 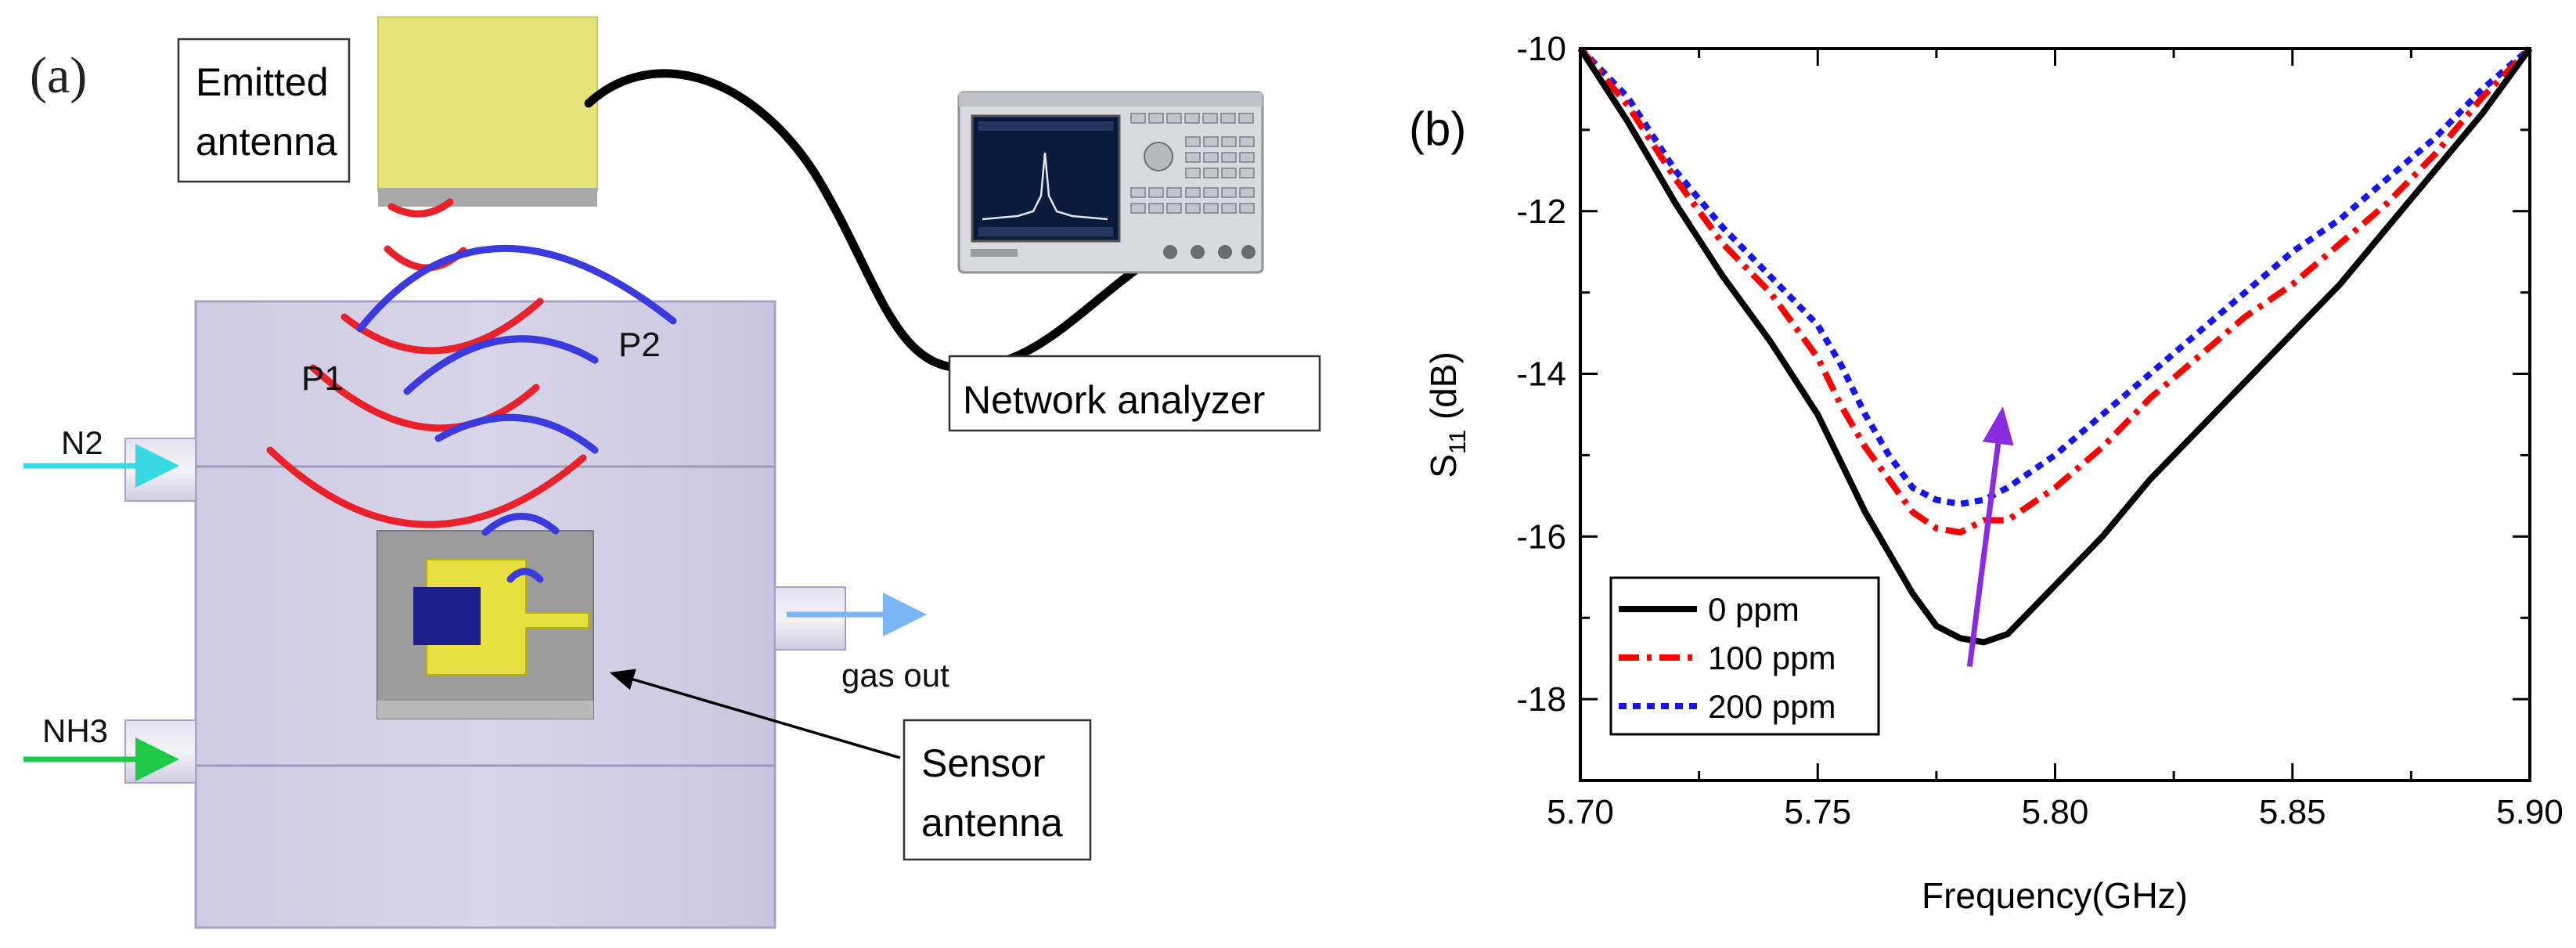 I want to click on x-tick-label: 5.80, so click(x=2055, y=812).